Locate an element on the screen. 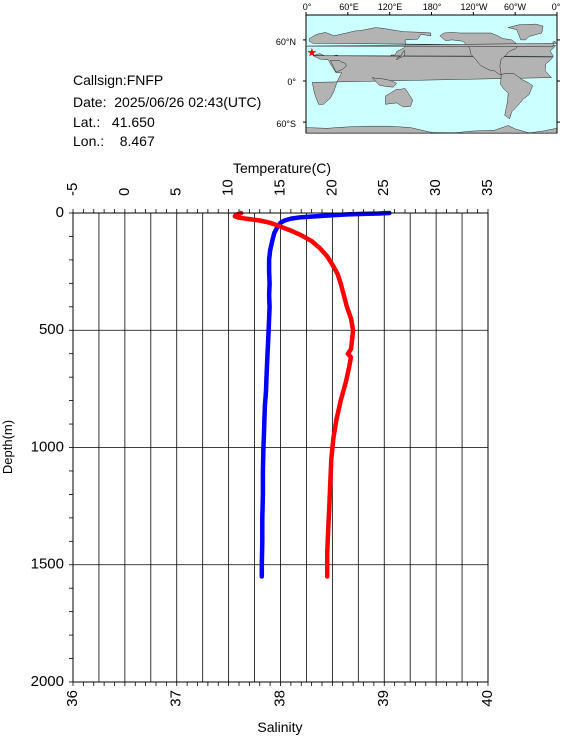  landmass-north-america is located at coordinates (479, 54).